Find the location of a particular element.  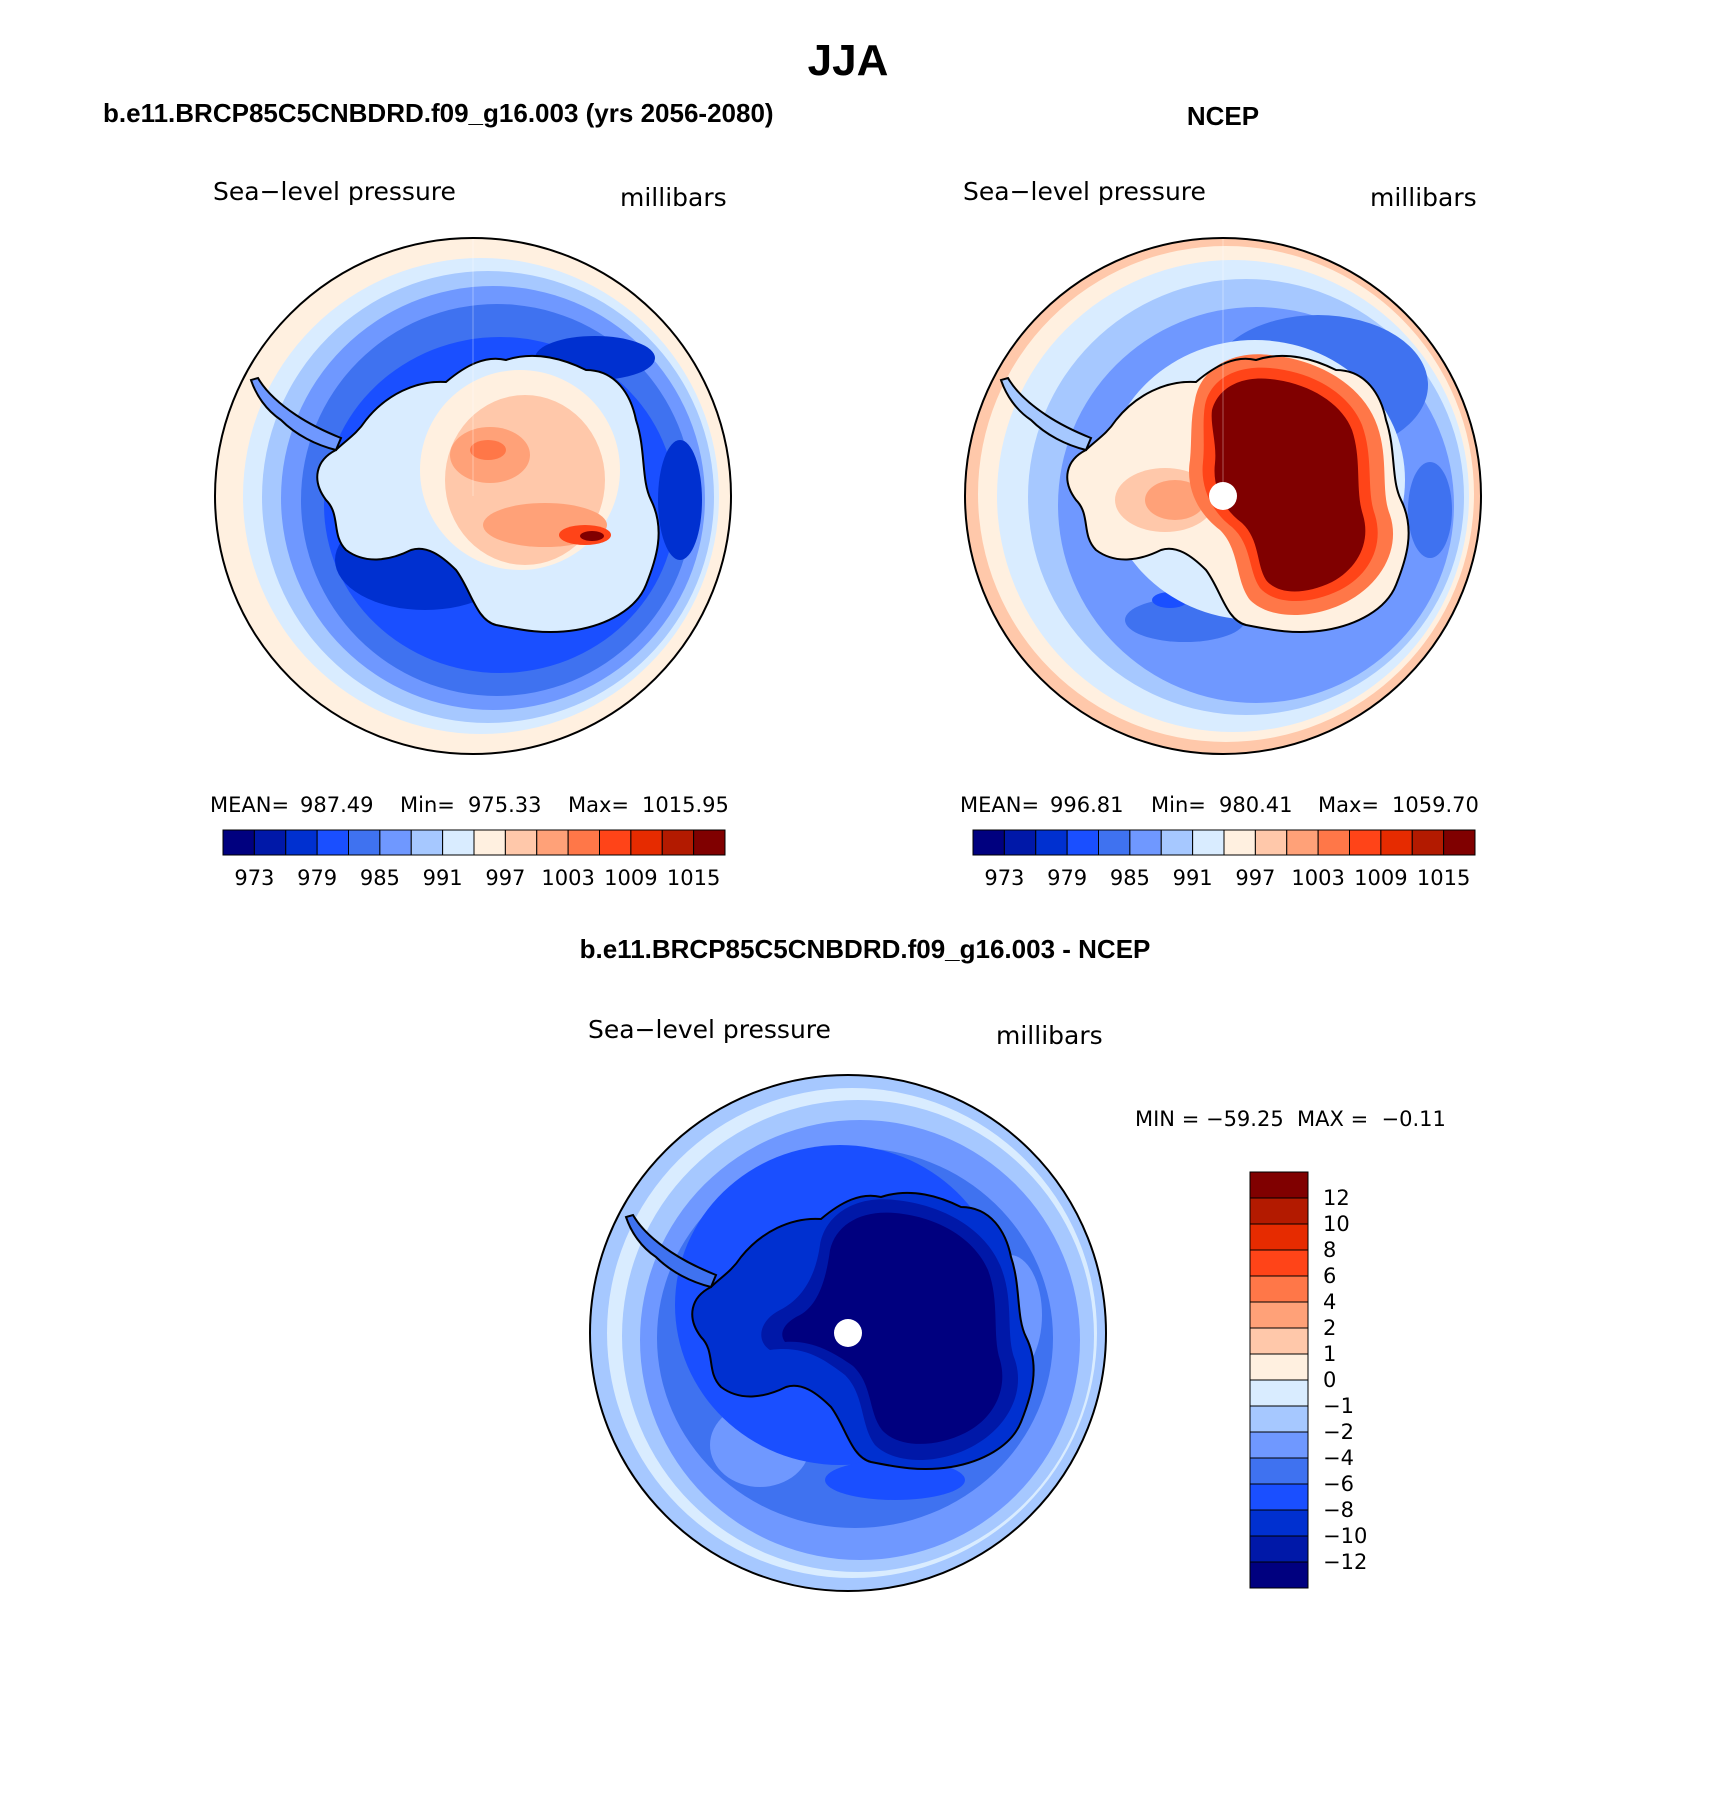

max-value-model: 1015.95 is located at coordinates (685, 805).